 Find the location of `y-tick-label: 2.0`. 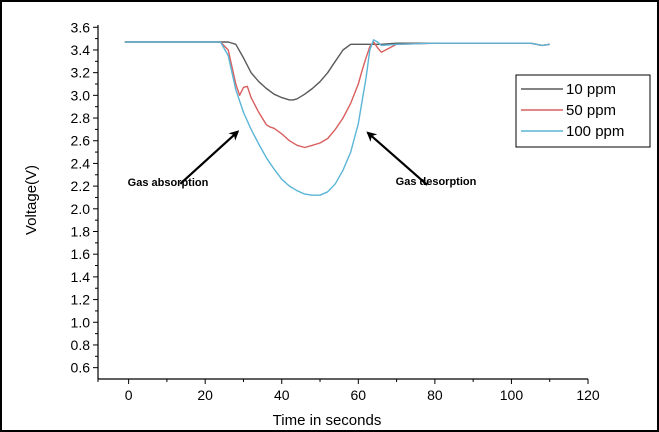

y-tick-label: 2.0 is located at coordinates (81, 209).